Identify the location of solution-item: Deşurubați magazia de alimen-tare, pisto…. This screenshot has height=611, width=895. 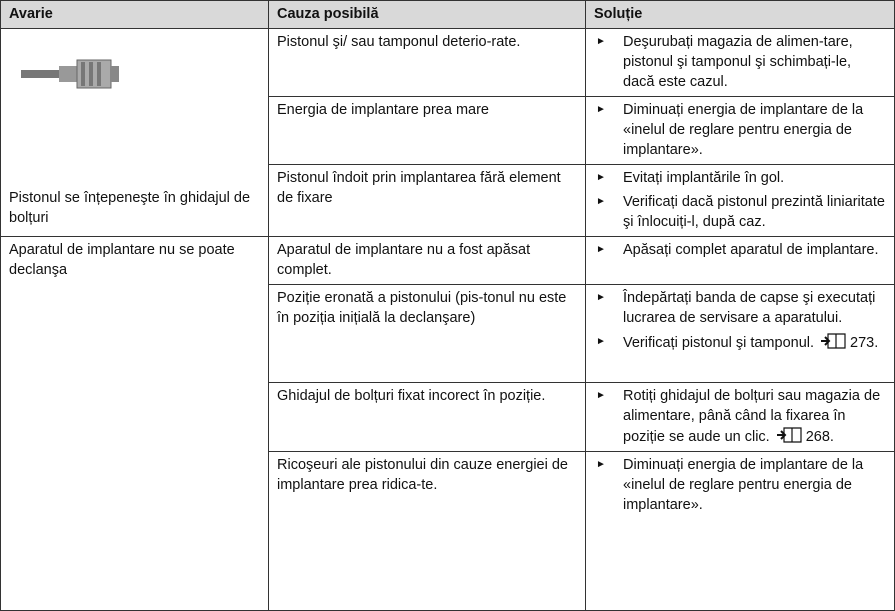
(740, 62).